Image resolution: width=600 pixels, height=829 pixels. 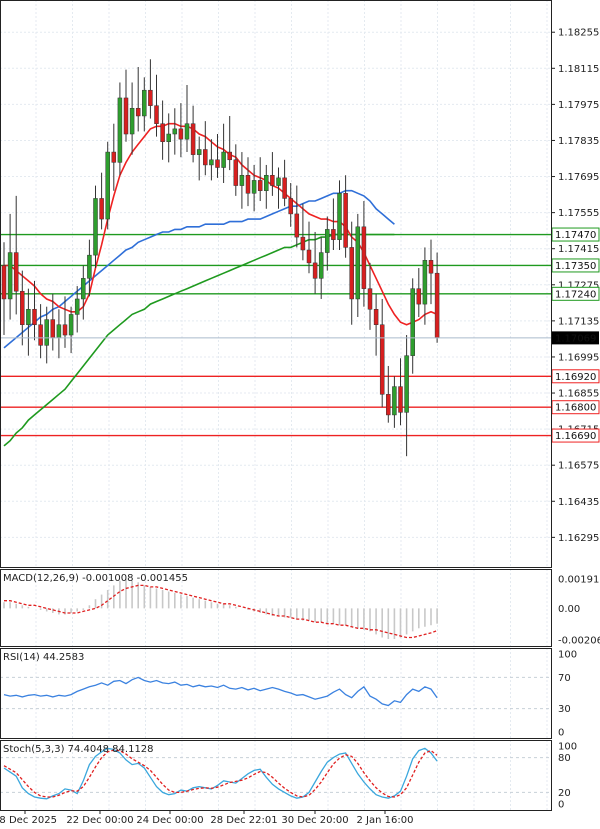 I want to click on price-tick-label: 1.16855, so click(x=578, y=394).